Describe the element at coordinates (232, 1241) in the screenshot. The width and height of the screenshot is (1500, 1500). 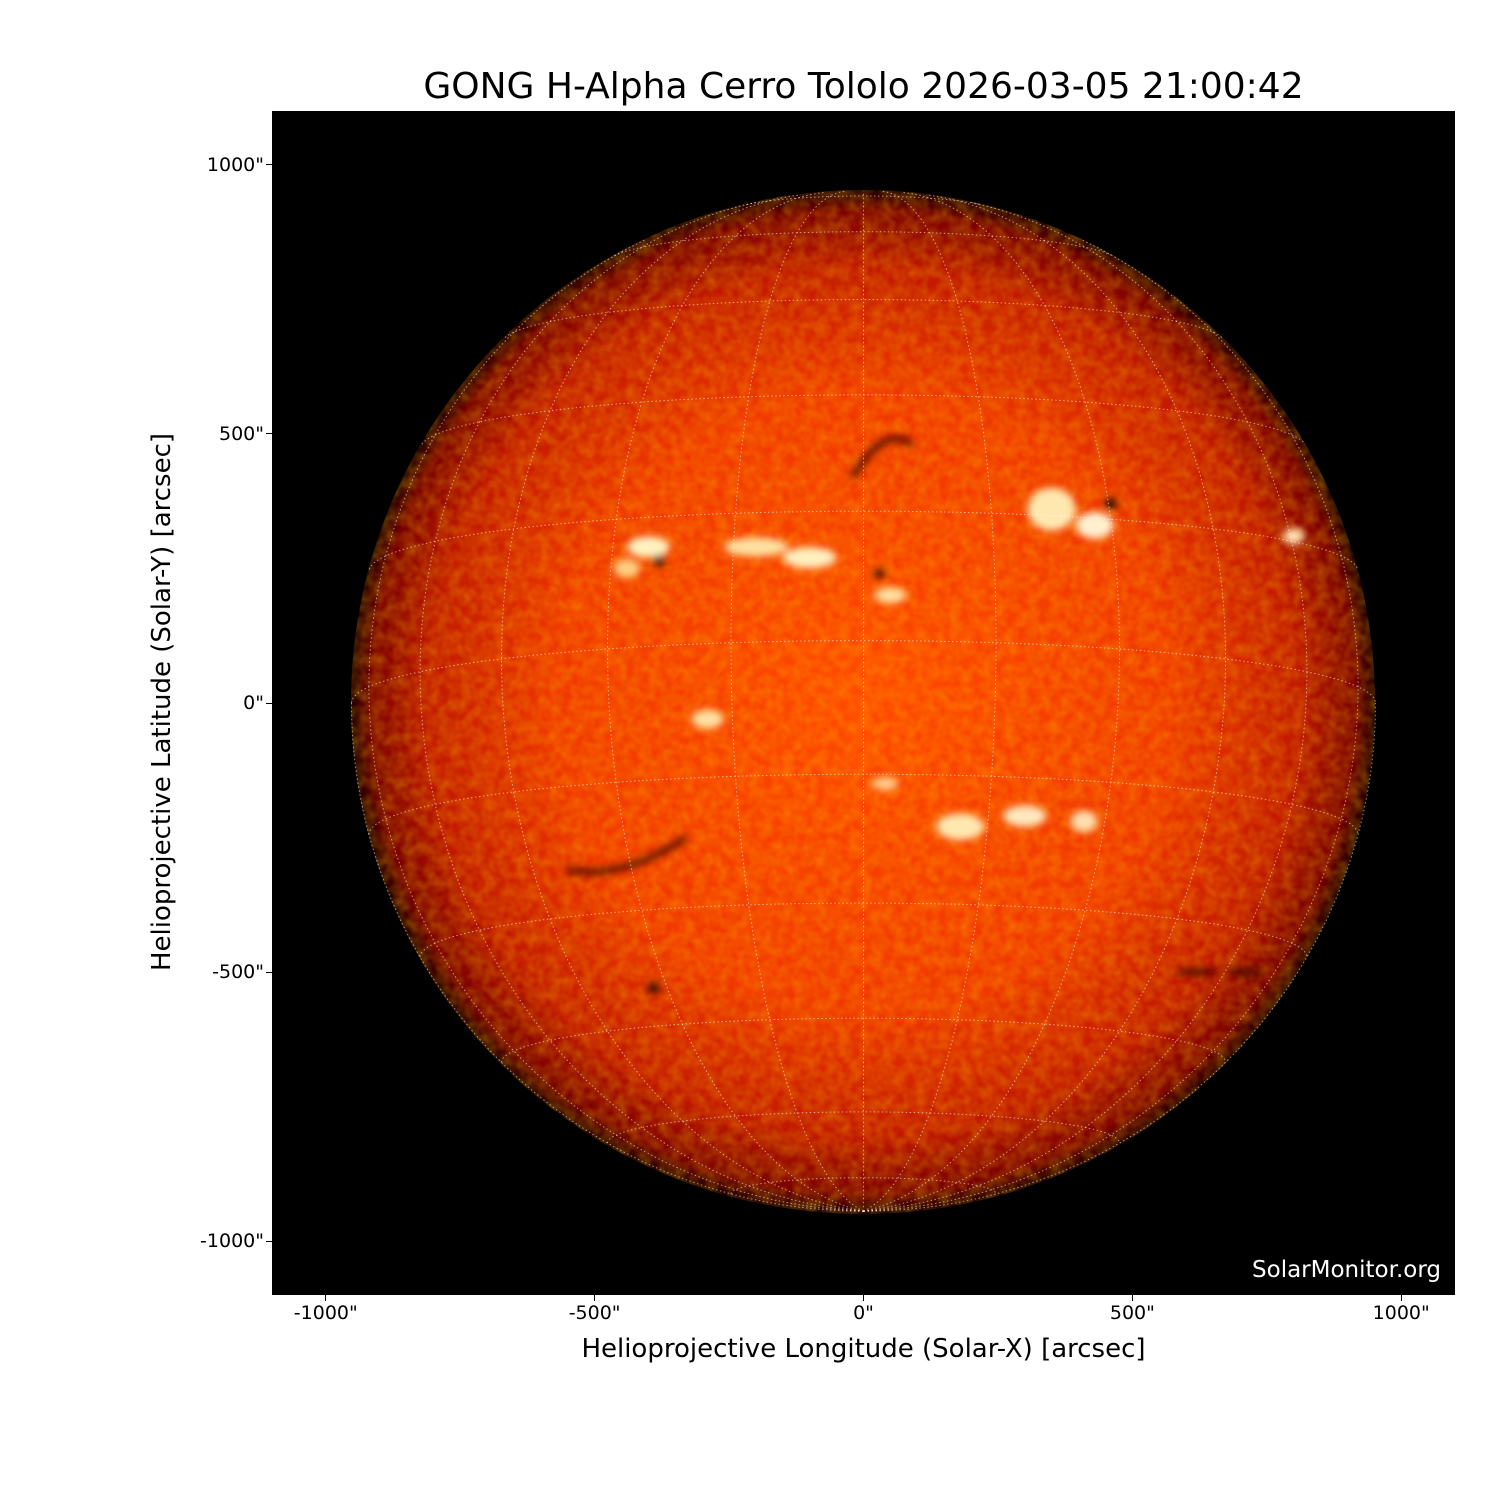
I see `y-tick-label: -1000"` at that location.